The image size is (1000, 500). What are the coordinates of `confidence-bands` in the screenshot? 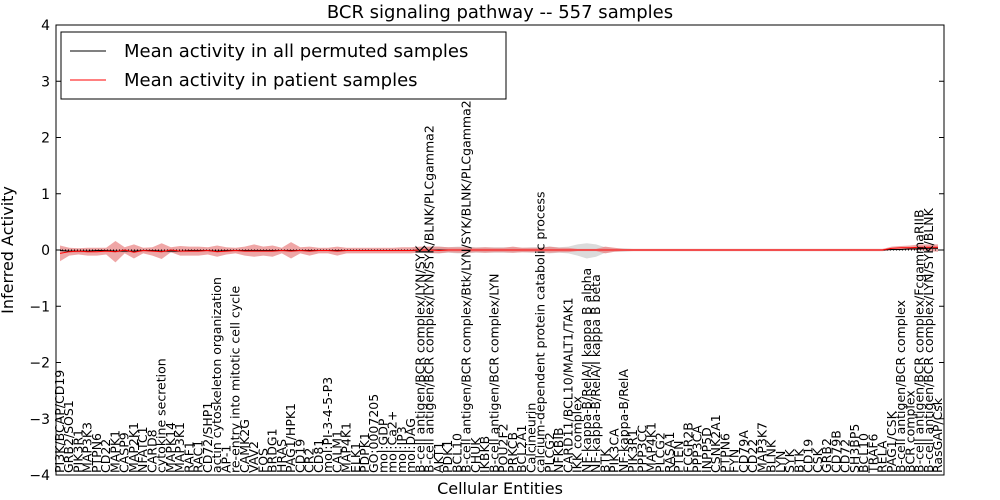 It's located at (499, 252).